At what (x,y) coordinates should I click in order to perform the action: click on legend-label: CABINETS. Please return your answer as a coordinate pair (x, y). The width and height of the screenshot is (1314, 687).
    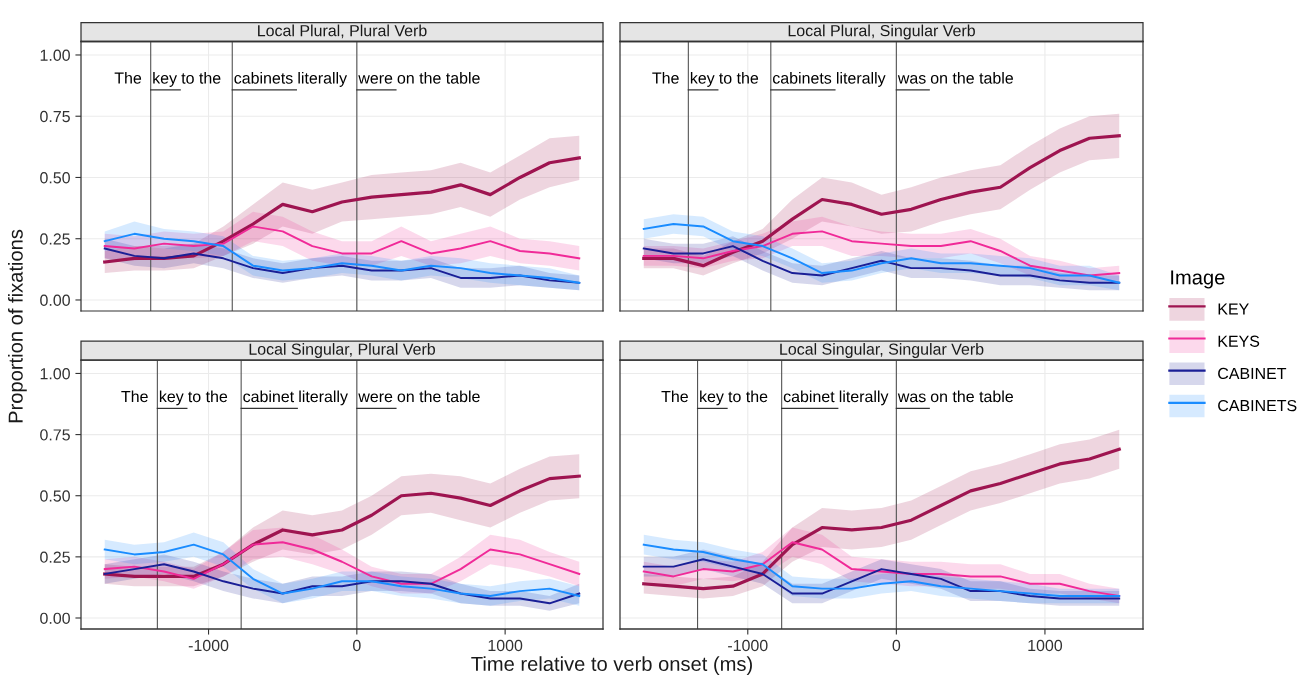
    Looking at the image, I should click on (1257, 405).